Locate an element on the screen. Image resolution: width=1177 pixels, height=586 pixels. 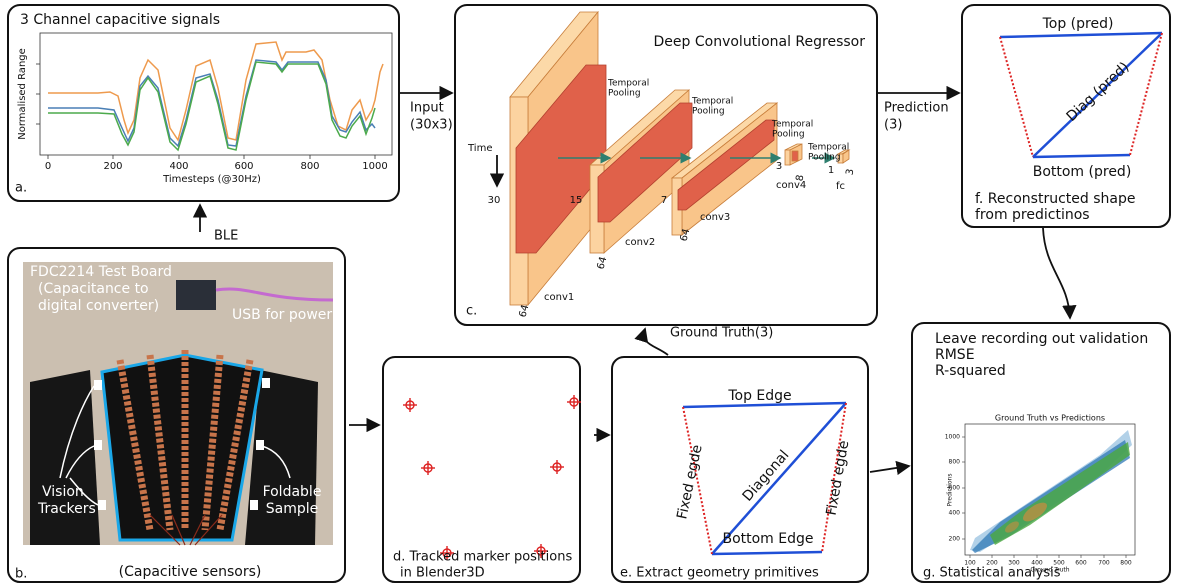
arrow-label: BLE is located at coordinates (226, 236).